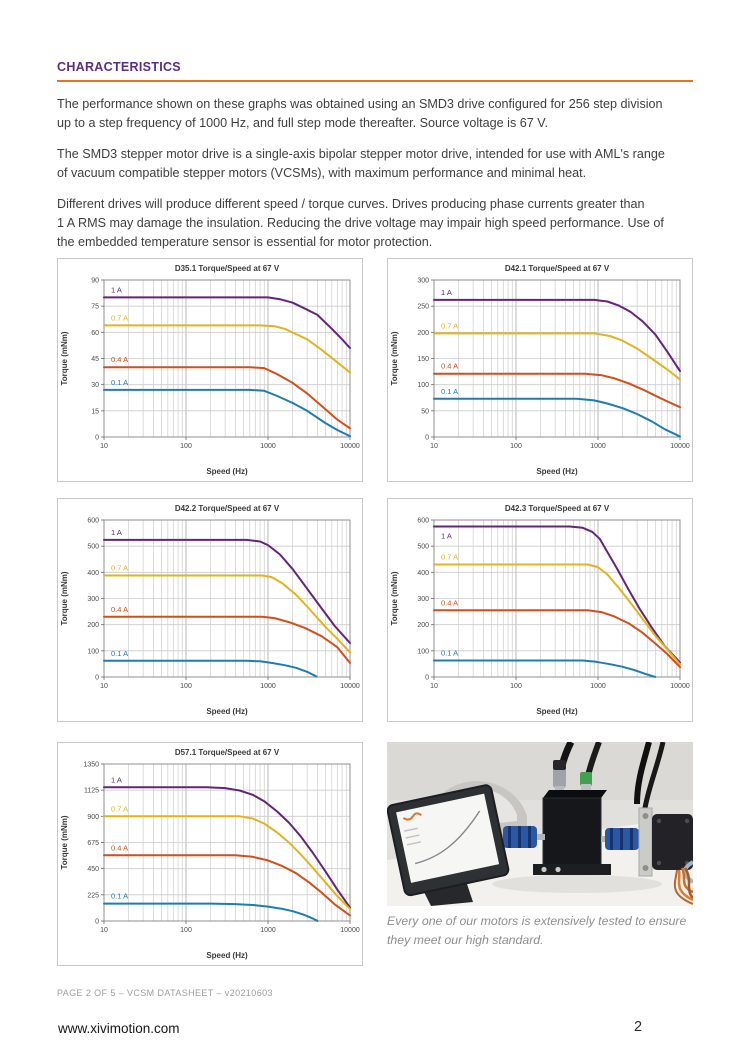 The height and width of the screenshot is (1060, 750). I want to click on svg-text: 675, so click(93, 843).